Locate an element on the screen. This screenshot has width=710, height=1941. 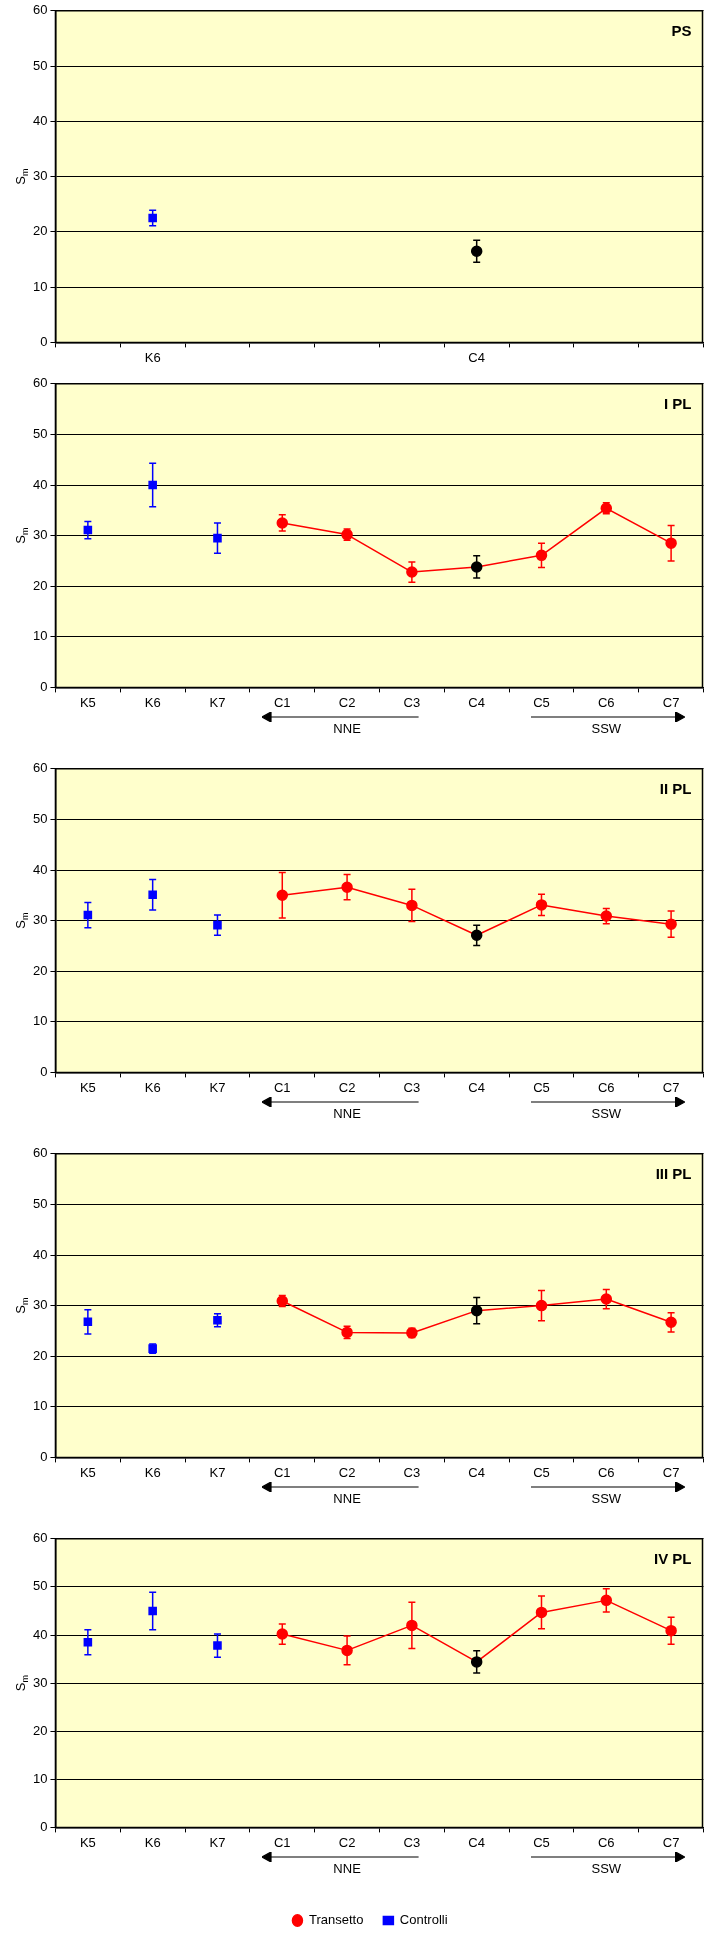
text: IV PL is located at coordinates (672, 1559).